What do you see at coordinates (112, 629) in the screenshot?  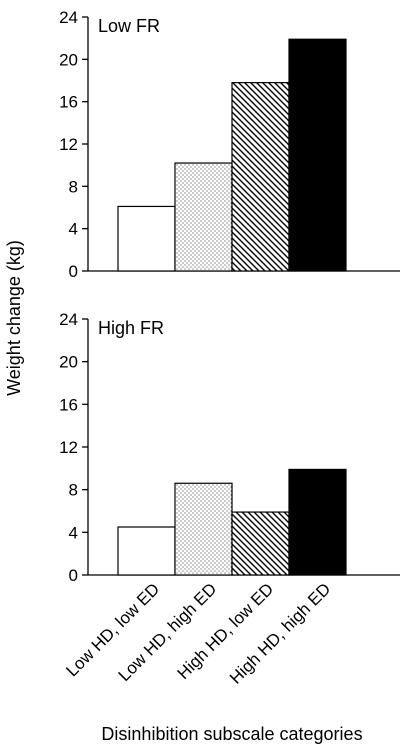 I see `x-category-label: Low HD, low ED` at bounding box center [112, 629].